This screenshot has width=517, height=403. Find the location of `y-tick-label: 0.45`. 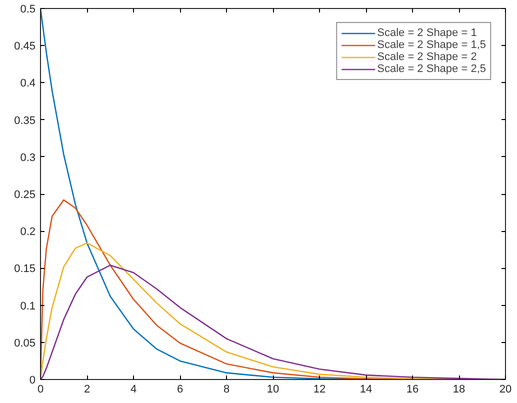

y-tick-label: 0.45 is located at coordinates (25, 46).